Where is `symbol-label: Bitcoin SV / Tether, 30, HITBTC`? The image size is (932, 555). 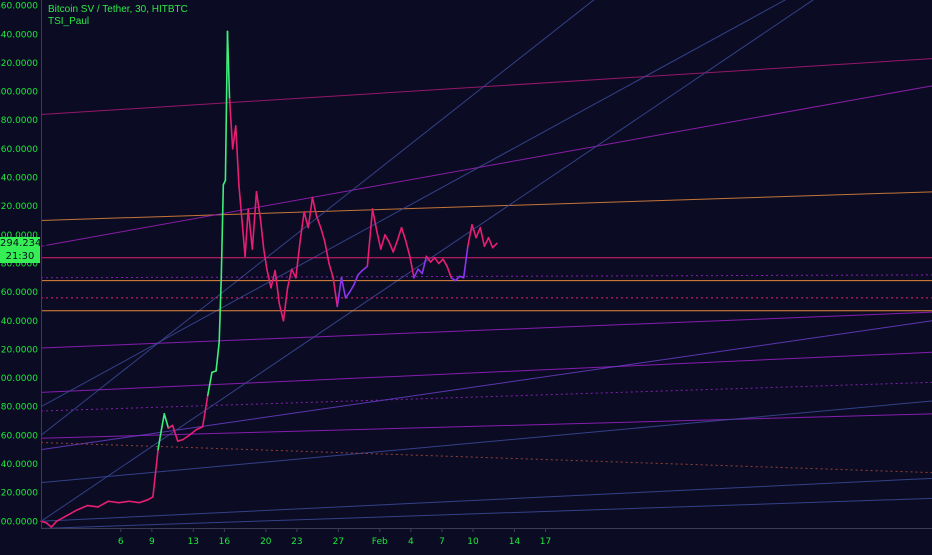 symbol-label: Bitcoin SV / Tether, 30, HITBTC is located at coordinates (118, 9).